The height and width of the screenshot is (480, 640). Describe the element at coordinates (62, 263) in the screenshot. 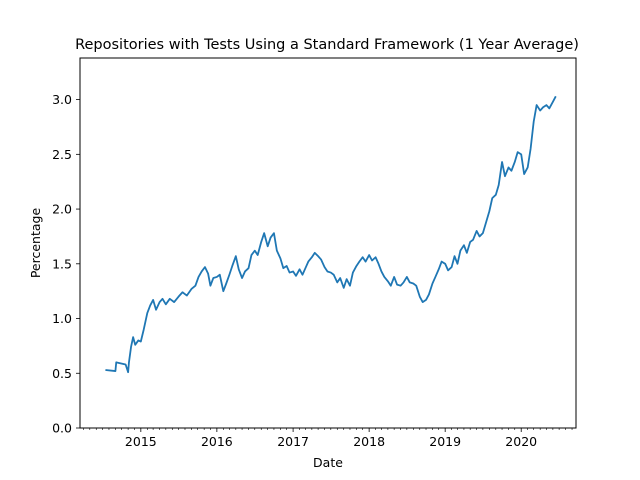

I see `y-tick-label: 1.5` at that location.